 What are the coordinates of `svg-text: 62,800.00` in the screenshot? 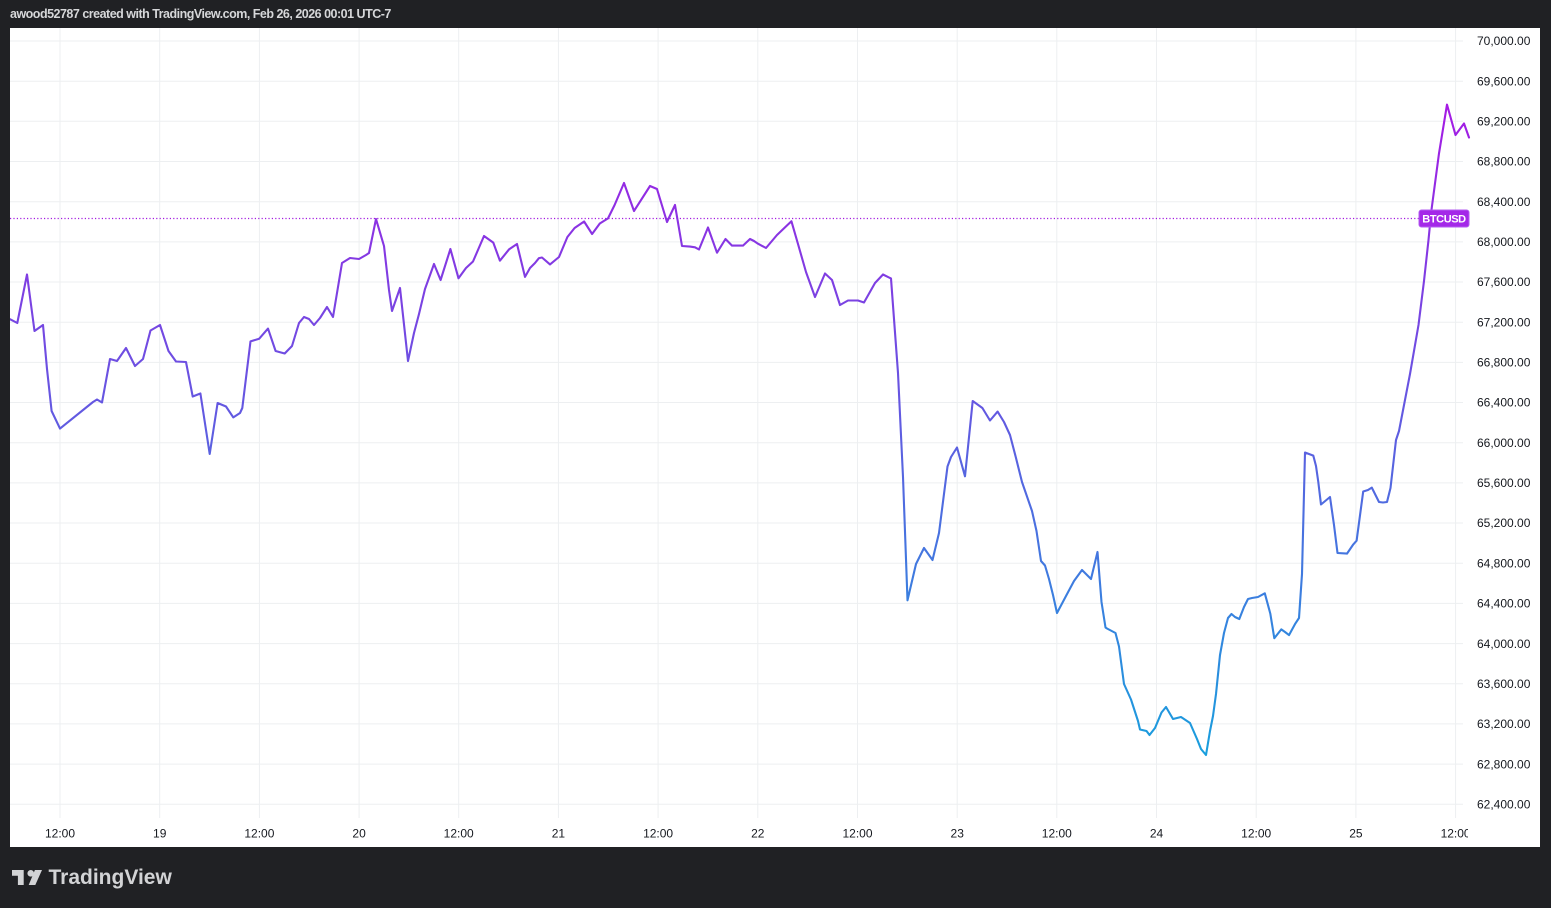 It's located at (1504, 764).